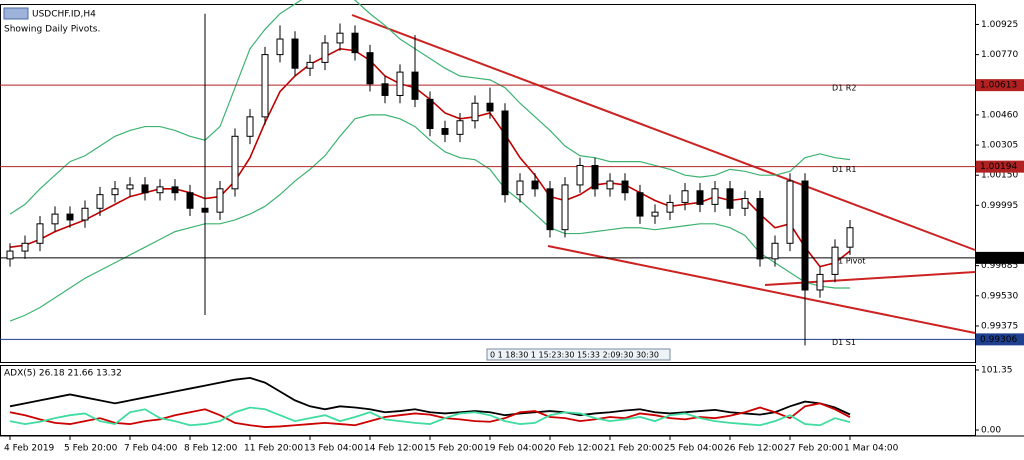  I want to click on x-tick-label: 13 Feb 04:00, so click(333, 449).